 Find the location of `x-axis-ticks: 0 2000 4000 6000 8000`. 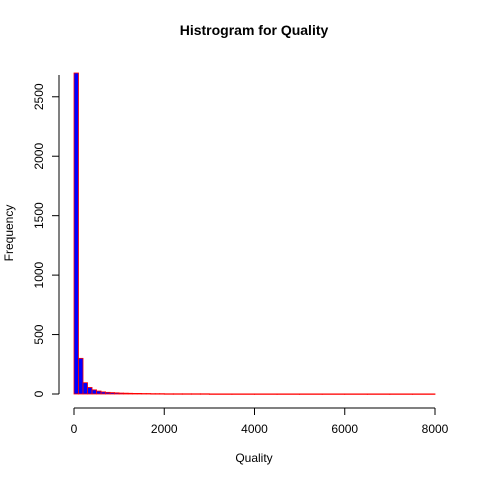

x-axis-ticks: 0 2000 4000 6000 8000 is located at coordinates (260, 422).